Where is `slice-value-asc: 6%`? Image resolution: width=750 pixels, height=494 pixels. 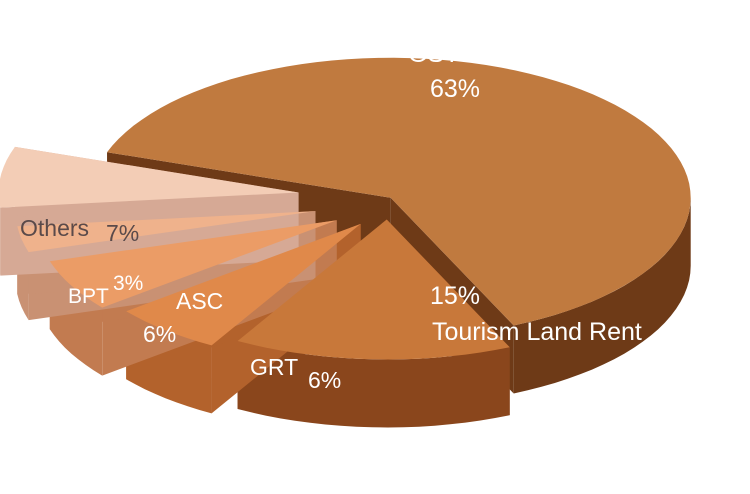
slice-value-asc: 6% is located at coordinates (159, 334).